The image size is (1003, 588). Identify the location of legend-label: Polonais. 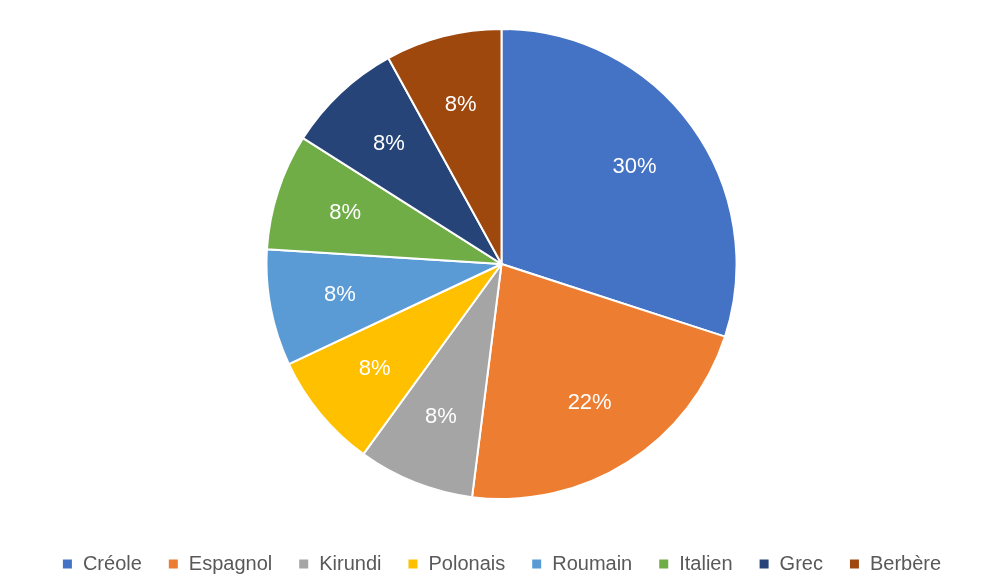
(467, 562).